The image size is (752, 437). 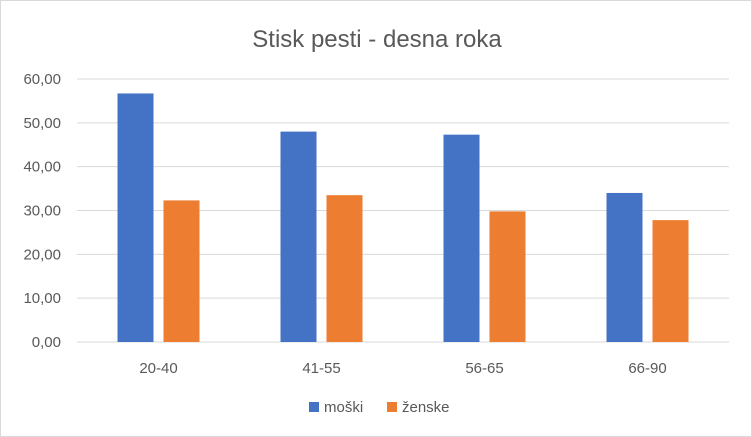 What do you see at coordinates (46, 342) in the screenshot?
I see `y-tick-label: 0,00` at bounding box center [46, 342].